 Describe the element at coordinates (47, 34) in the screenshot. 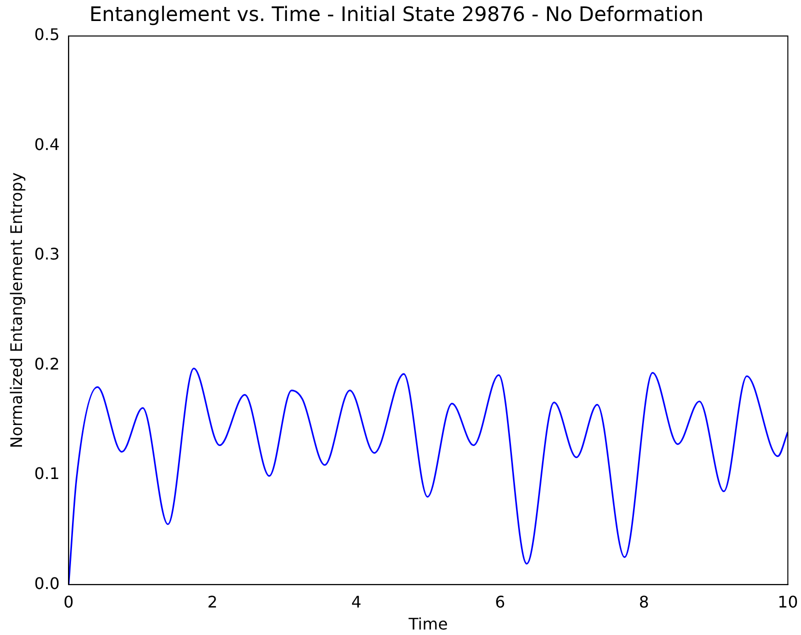

I see `y-tick-label: 0.5` at that location.